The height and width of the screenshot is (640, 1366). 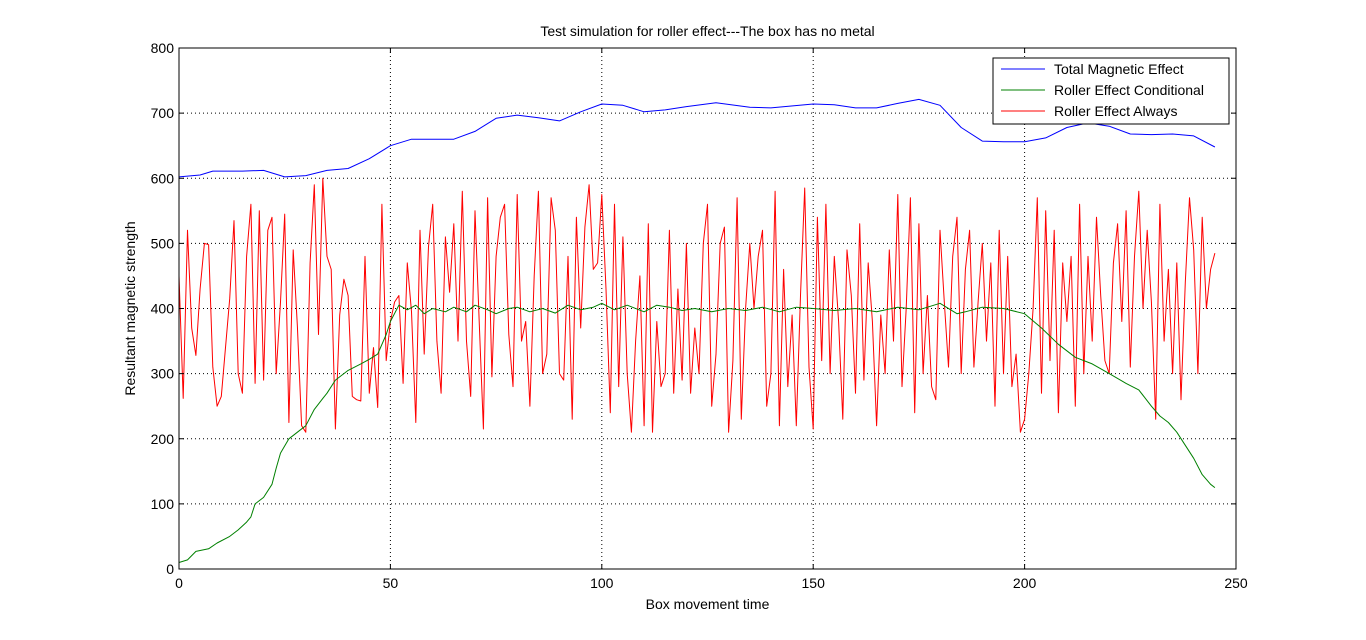 What do you see at coordinates (1115, 111) in the screenshot?
I see `legend-label-3: Roller Effect Always` at bounding box center [1115, 111].